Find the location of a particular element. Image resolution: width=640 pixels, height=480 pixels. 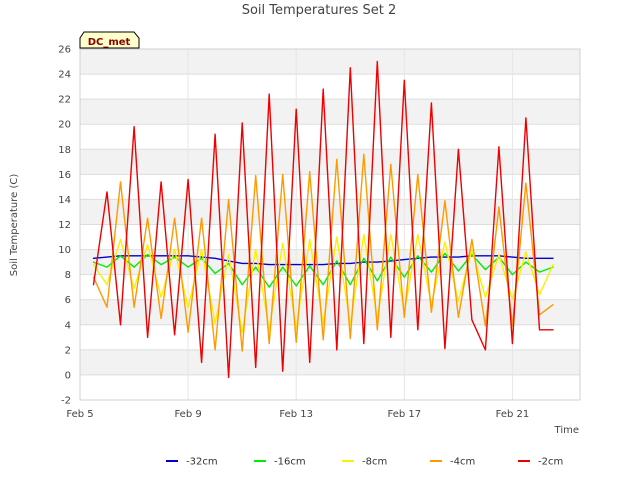

legend-label: -2cm is located at coordinates (550, 462).